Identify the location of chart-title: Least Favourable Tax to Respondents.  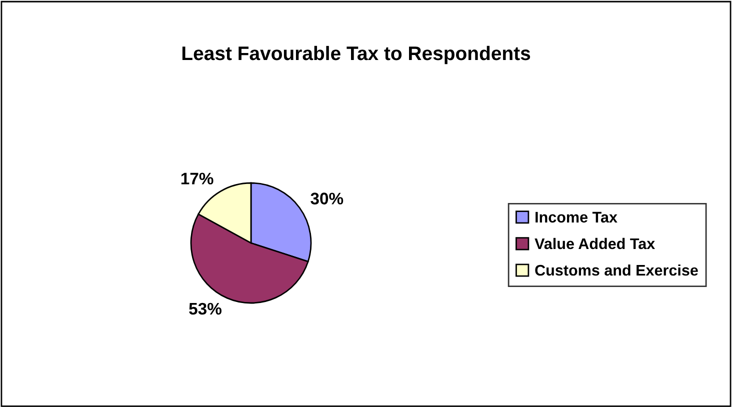
(356, 55).